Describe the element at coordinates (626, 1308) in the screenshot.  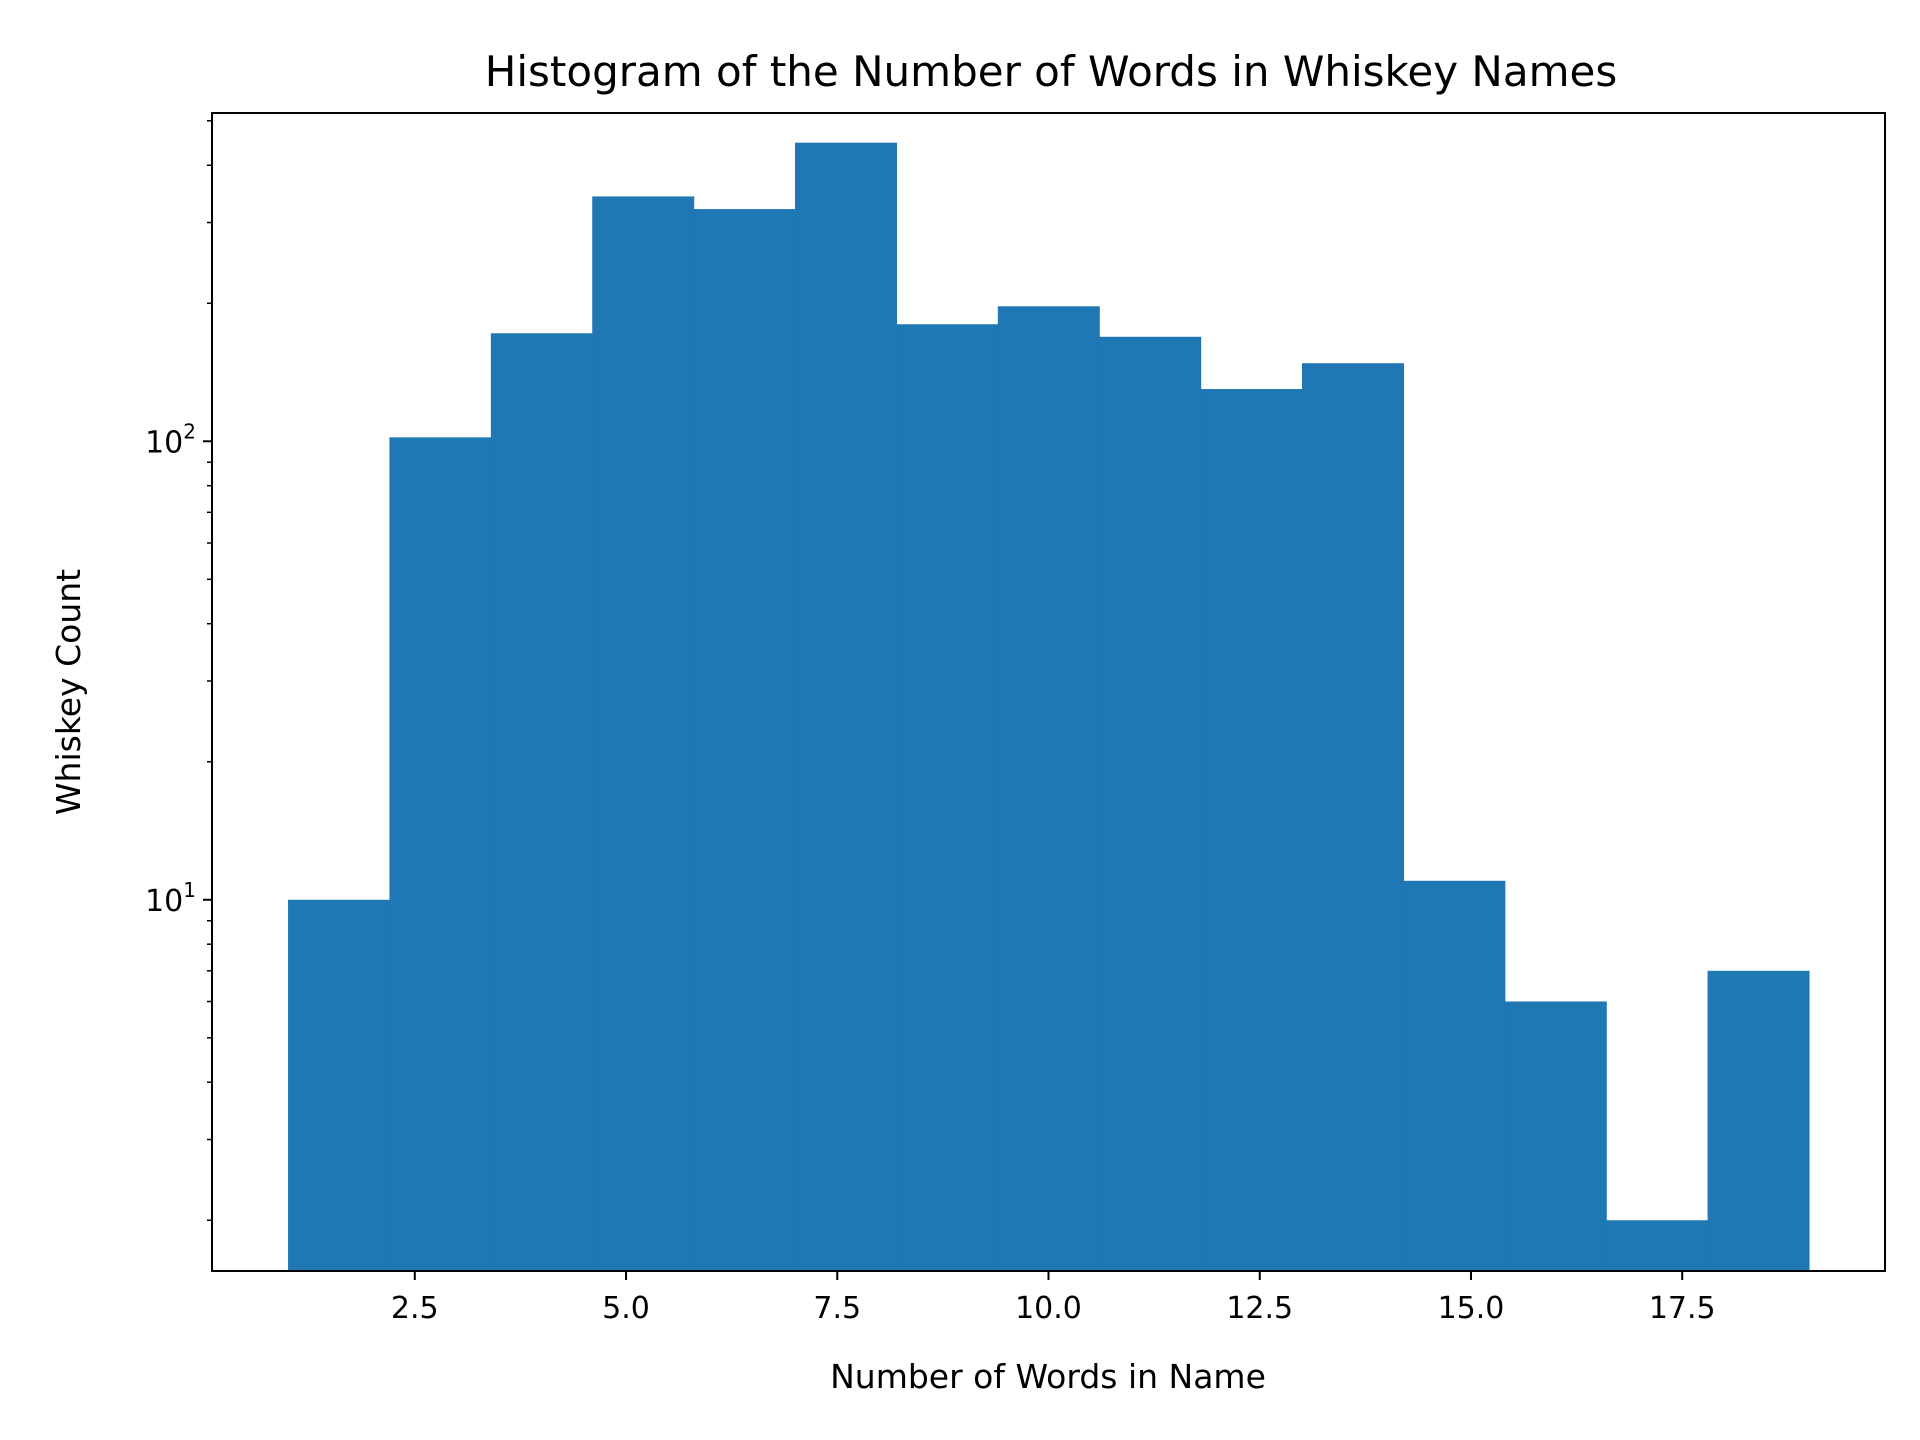
I see `x-tick-label: 5.0` at that location.